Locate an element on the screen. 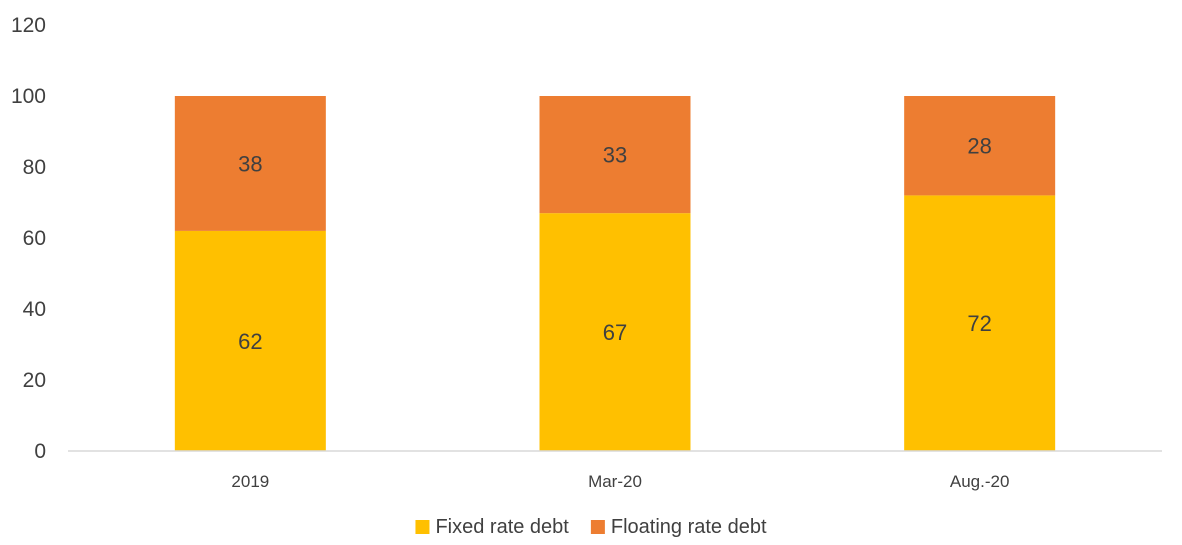 The height and width of the screenshot is (545, 1182). data-label: 72 is located at coordinates (979, 323).